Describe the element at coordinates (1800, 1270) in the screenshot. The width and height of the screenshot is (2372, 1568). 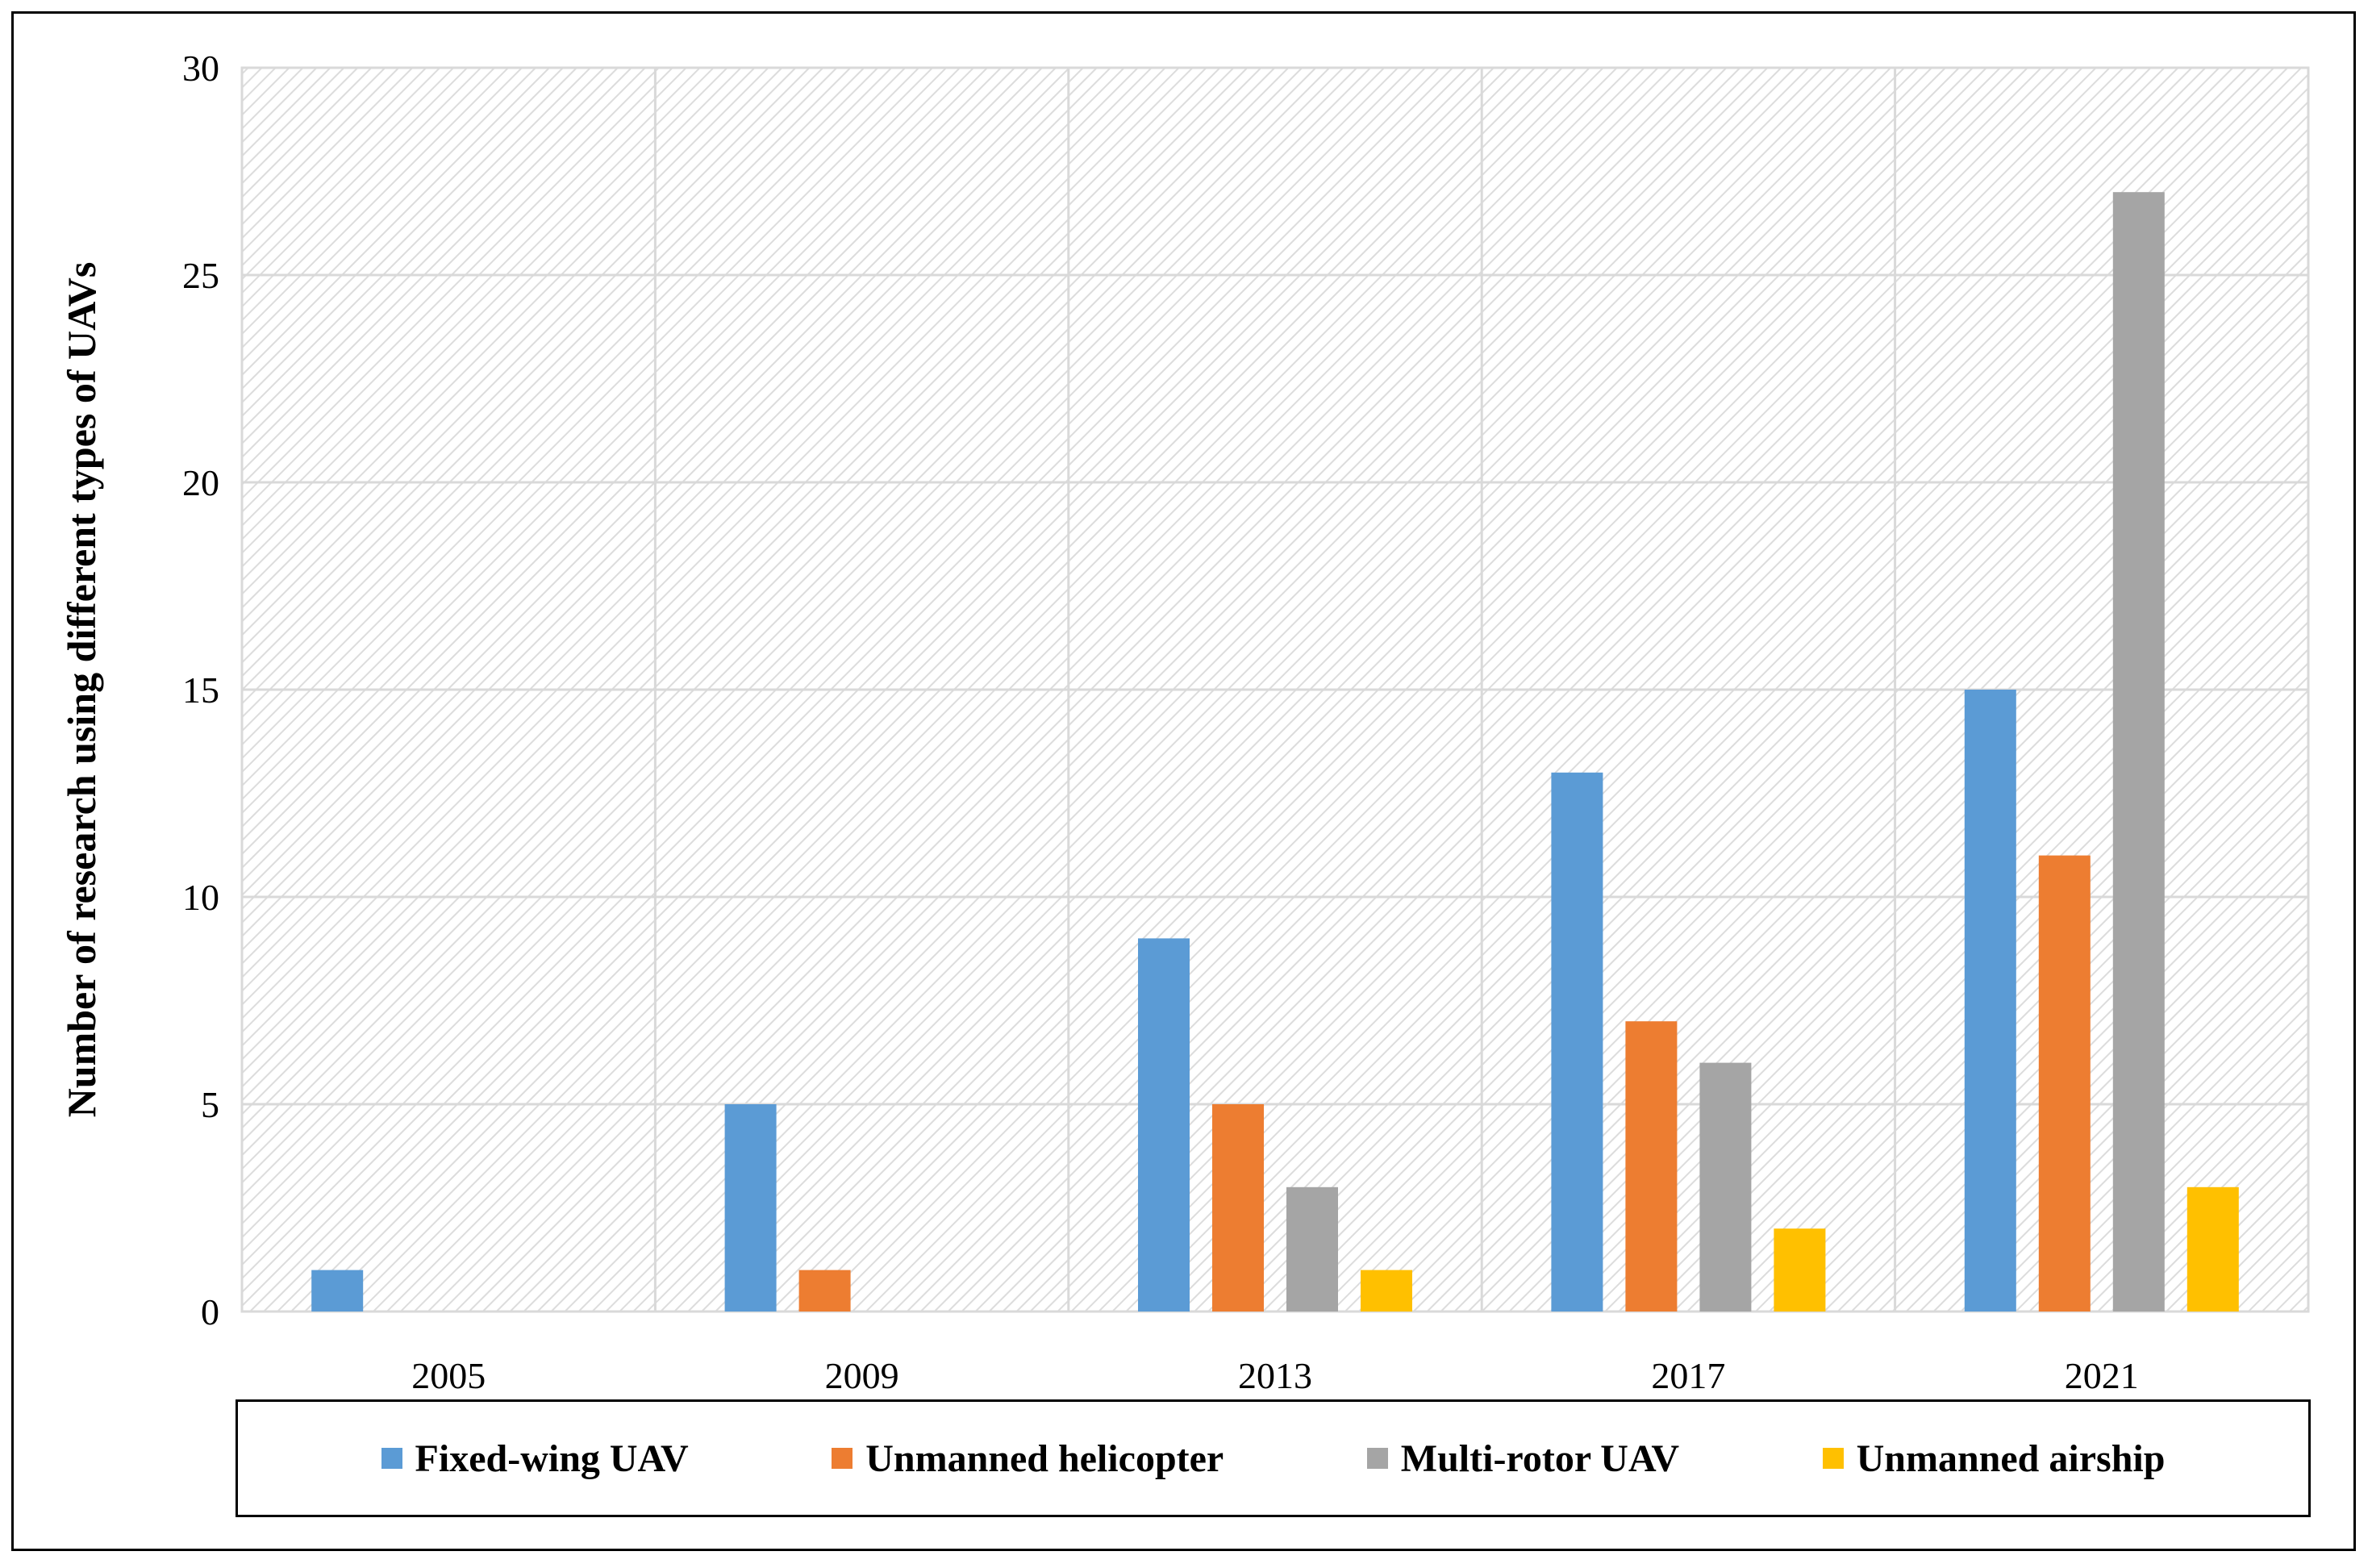
I see `bar-unmanned-airship-2017` at that location.